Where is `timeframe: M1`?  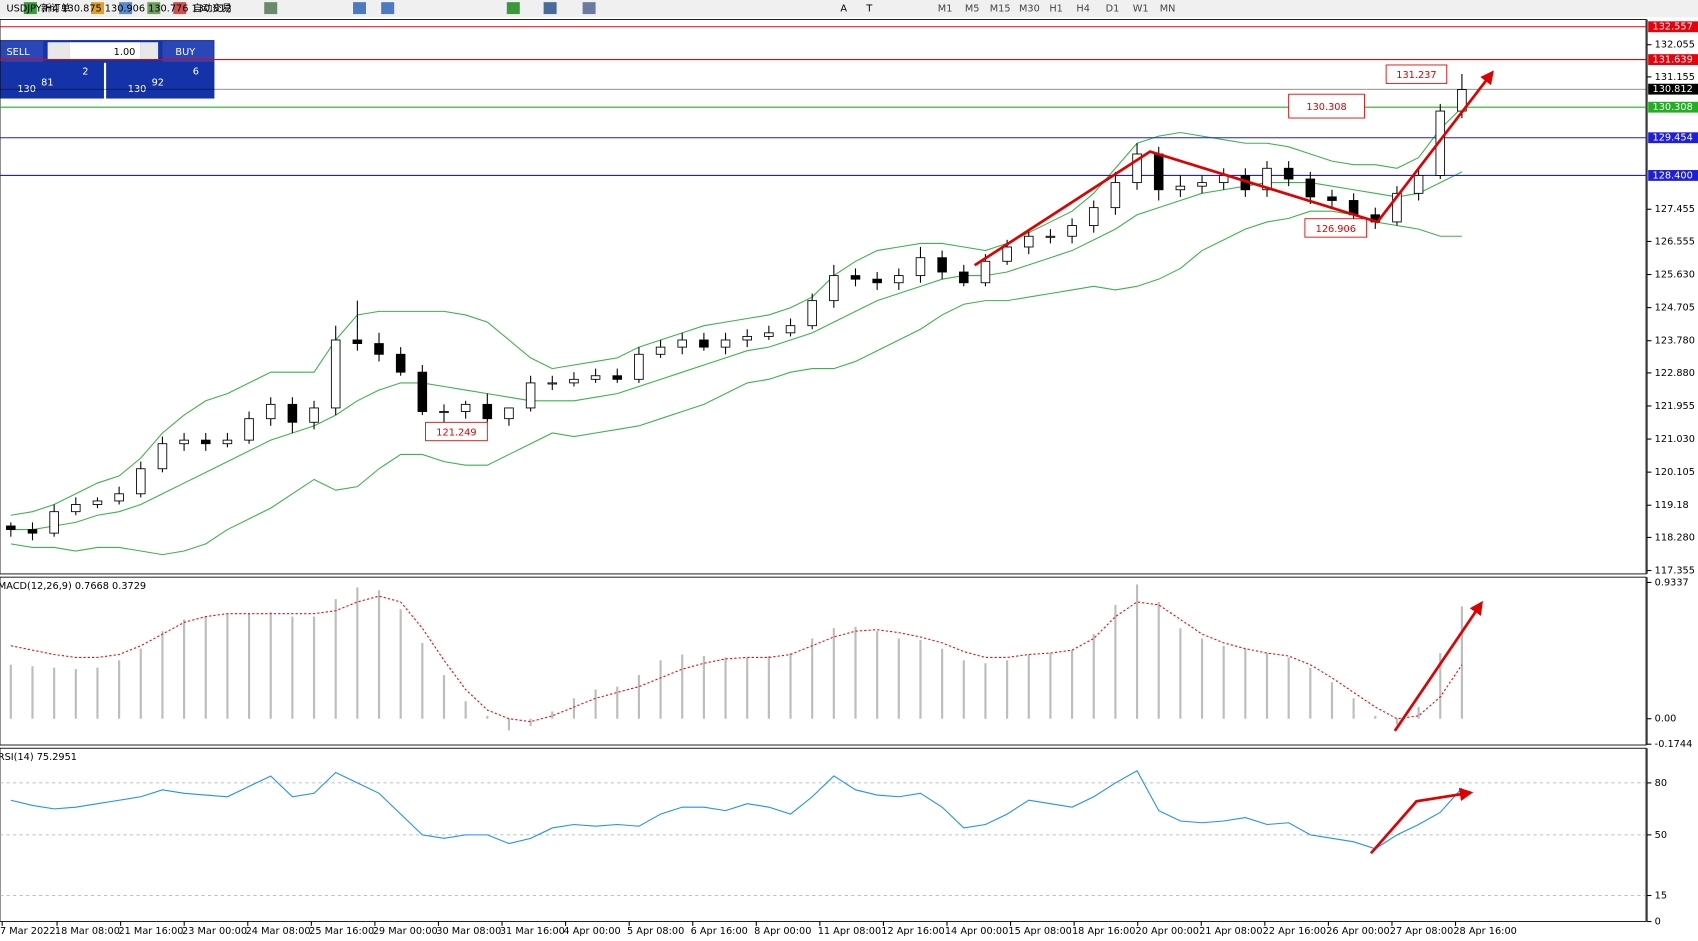
timeframe: M1 is located at coordinates (945, 9).